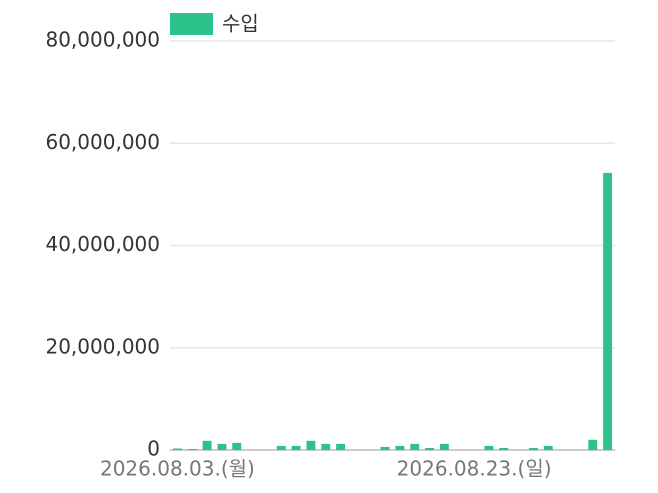 This screenshot has width=658, height=493. Describe the element at coordinates (102, 346) in the screenshot. I see `y-tick-label: 20,000,000` at that location.